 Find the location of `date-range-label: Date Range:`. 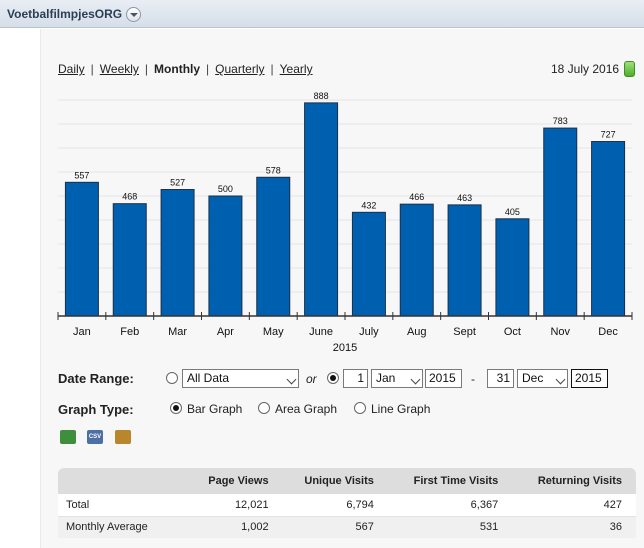

date-range-label: Date Range: is located at coordinates (96, 378).